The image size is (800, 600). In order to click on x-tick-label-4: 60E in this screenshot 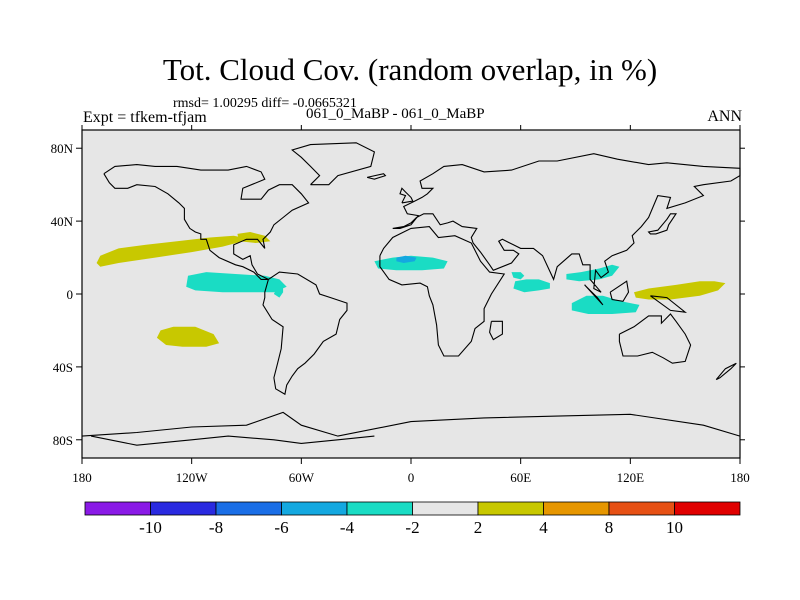, I will do `click(520, 477)`.